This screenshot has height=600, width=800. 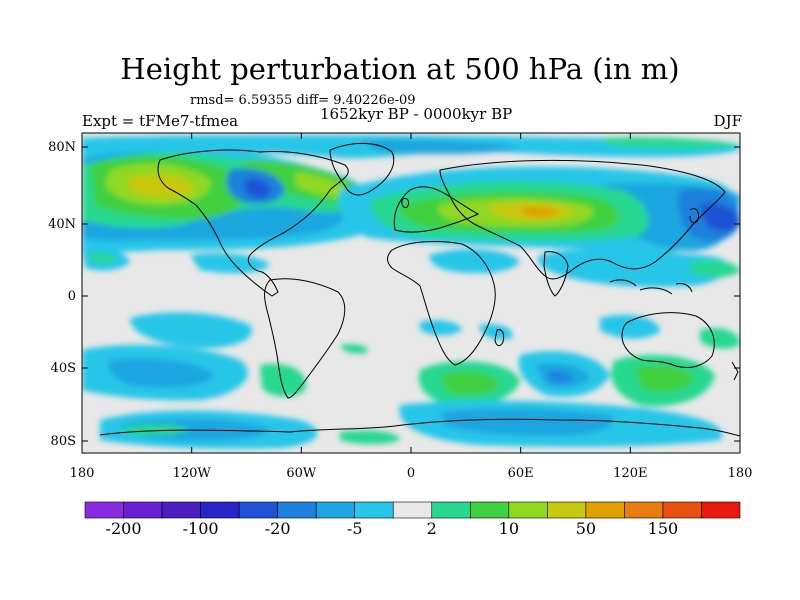 What do you see at coordinates (400, 69) in the screenshot?
I see `map-title: Height perturbation at 500 hPa (in m)` at bounding box center [400, 69].